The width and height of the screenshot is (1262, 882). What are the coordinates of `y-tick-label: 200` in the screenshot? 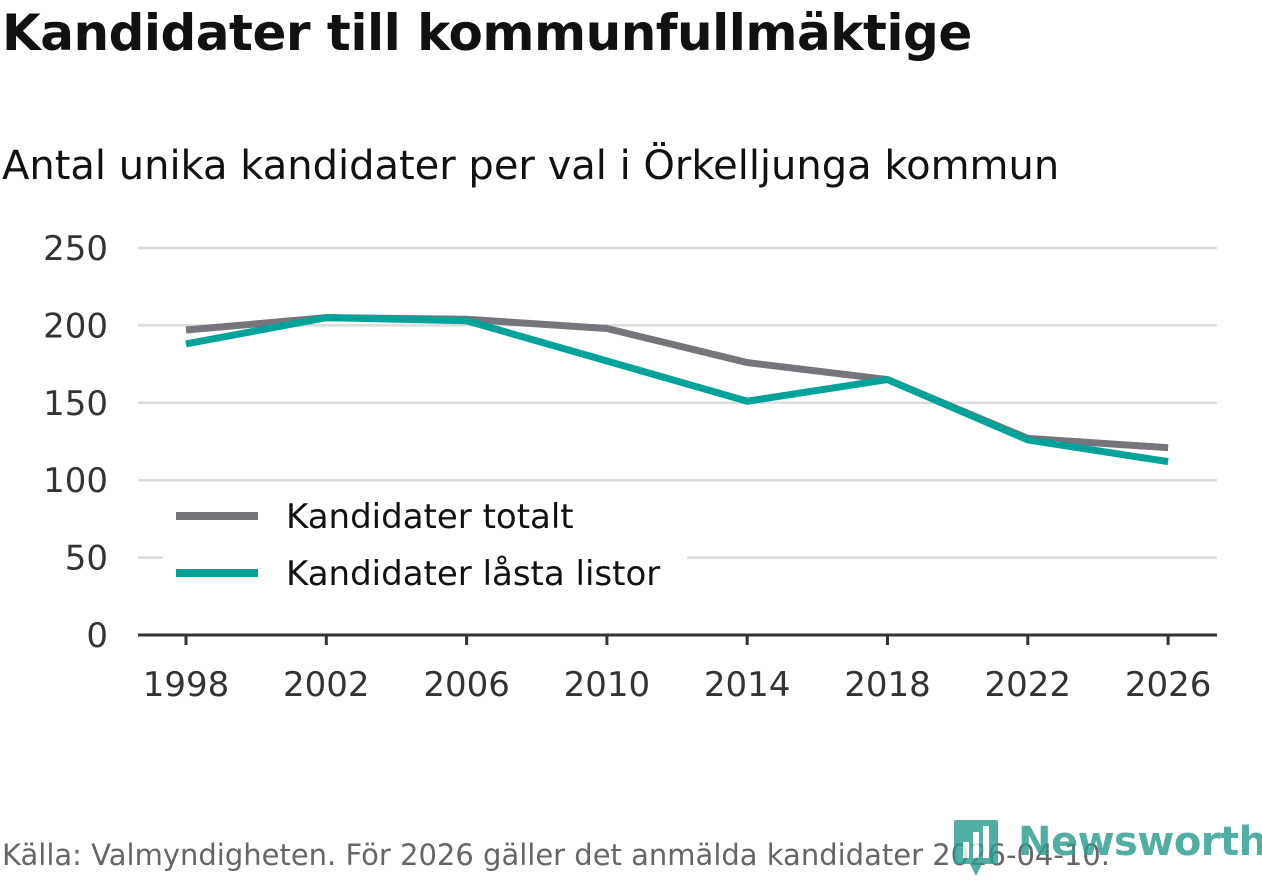 It's located at (75, 326).